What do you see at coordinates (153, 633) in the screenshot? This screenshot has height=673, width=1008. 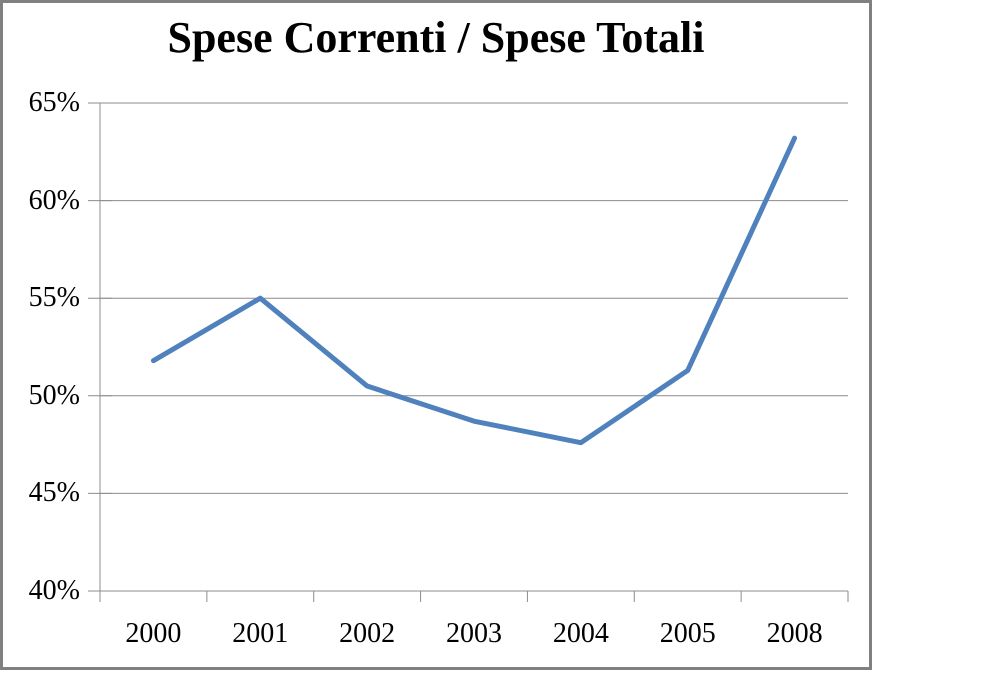 I see `x-axis-tick-label: 2000` at bounding box center [153, 633].